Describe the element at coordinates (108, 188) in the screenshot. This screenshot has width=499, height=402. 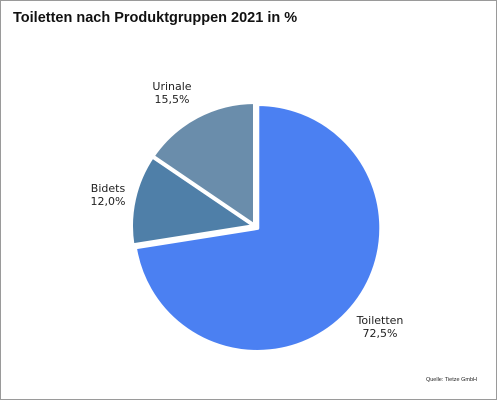
I see `slice-label-bidets: Bidets` at that location.